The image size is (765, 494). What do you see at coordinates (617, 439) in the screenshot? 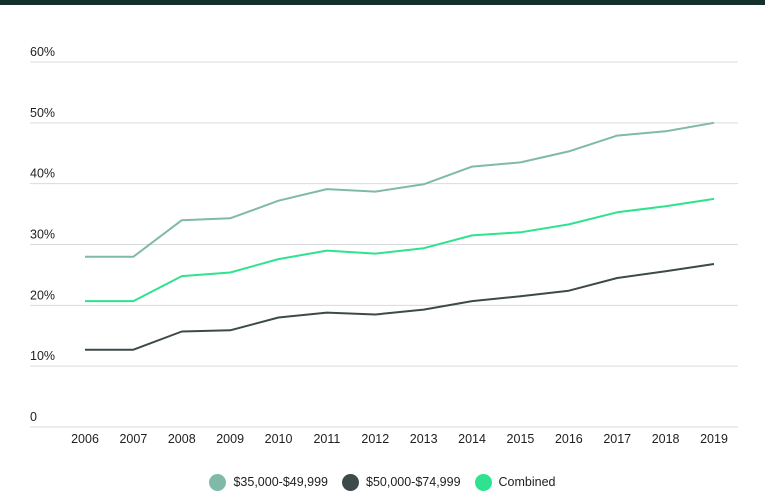
I see `x-tick-label: 2017` at bounding box center [617, 439].